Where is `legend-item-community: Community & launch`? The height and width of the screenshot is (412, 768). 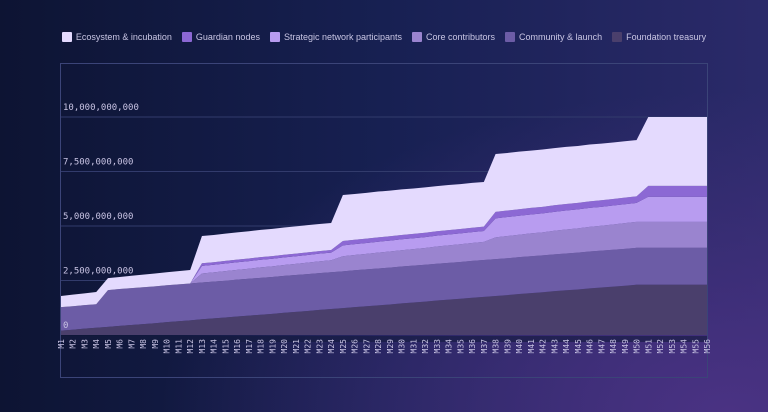
legend-item-community: Community & launch is located at coordinates (553, 37).